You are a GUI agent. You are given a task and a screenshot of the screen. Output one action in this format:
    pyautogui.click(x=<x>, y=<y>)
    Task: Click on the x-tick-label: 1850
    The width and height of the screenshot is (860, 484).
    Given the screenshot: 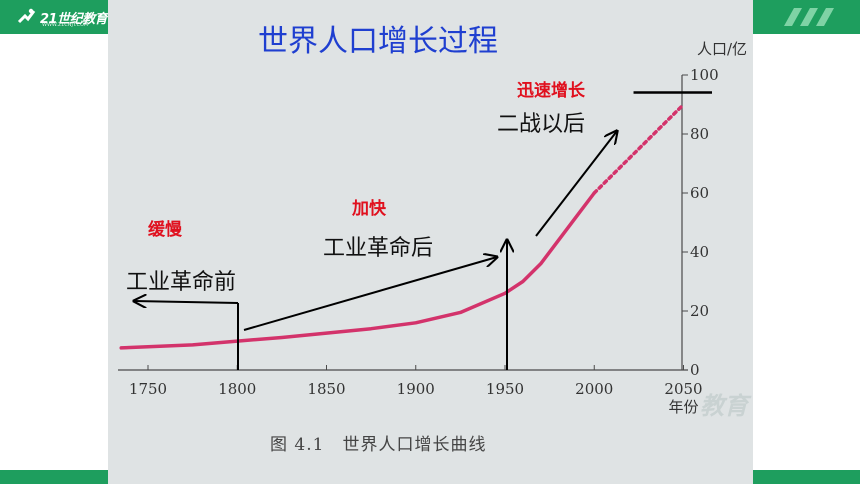 What is the action you would take?
    pyautogui.click(x=326, y=389)
    